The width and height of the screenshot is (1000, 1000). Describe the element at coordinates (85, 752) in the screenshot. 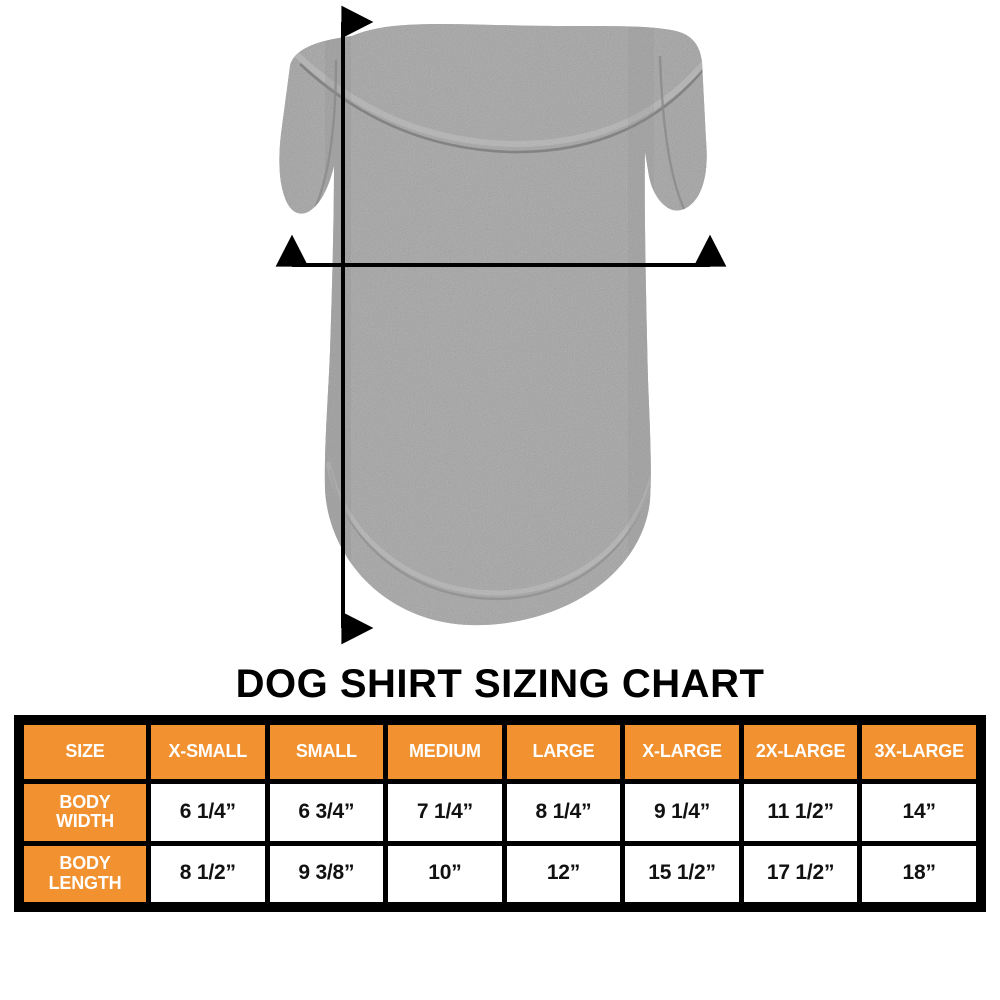

I see `header-cell-size: SIZE` at that location.